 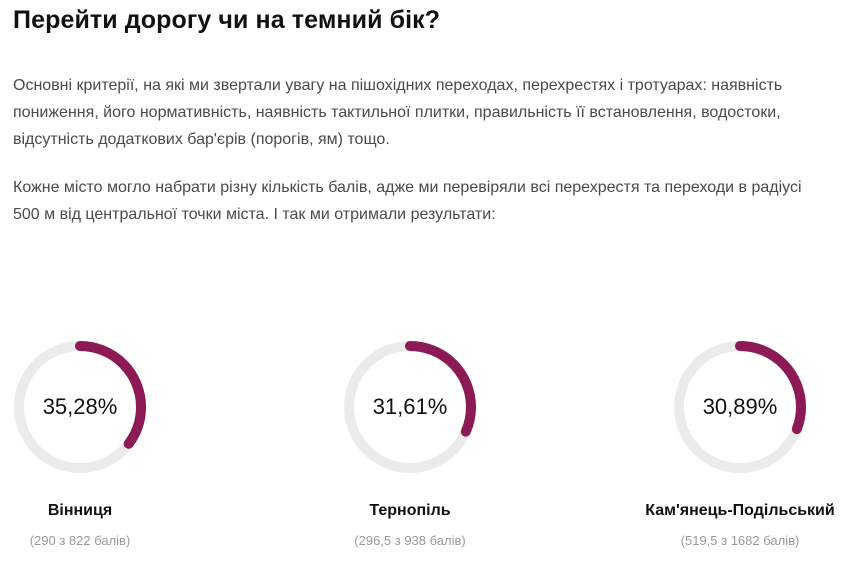 I want to click on city-name: Вінниця, so click(x=80, y=510).